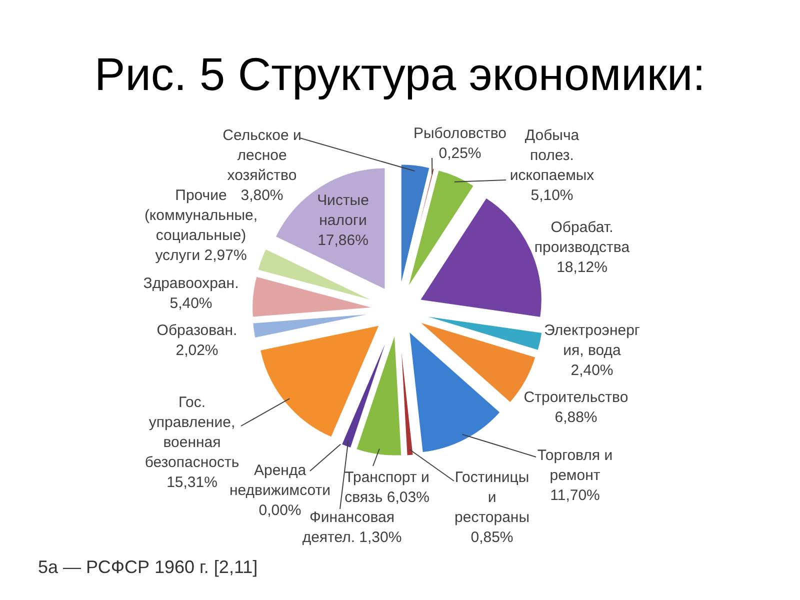 The width and height of the screenshot is (800, 600). What do you see at coordinates (592, 340) in the screenshot?
I see `slice-label: Электроэнерг ия, вода` at bounding box center [592, 340].